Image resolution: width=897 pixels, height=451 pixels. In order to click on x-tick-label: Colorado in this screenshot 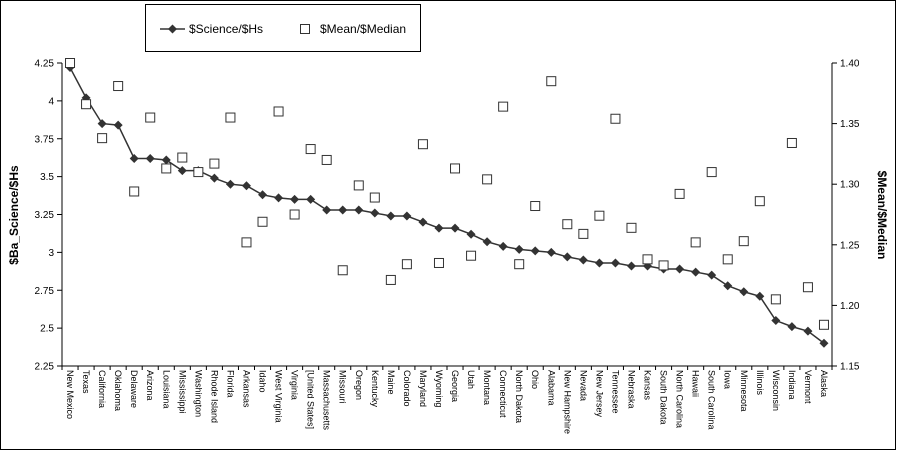, I will do `click(407, 388)`.